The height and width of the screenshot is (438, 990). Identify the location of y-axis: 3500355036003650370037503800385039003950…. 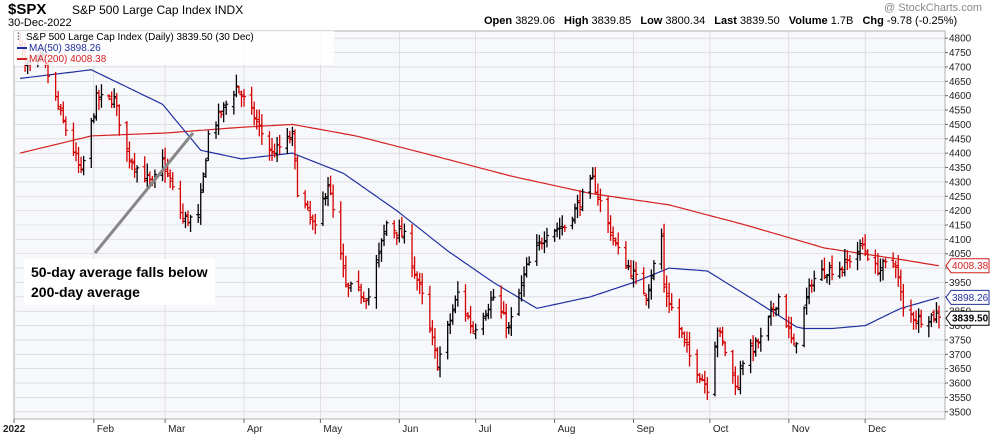
(958, 226).